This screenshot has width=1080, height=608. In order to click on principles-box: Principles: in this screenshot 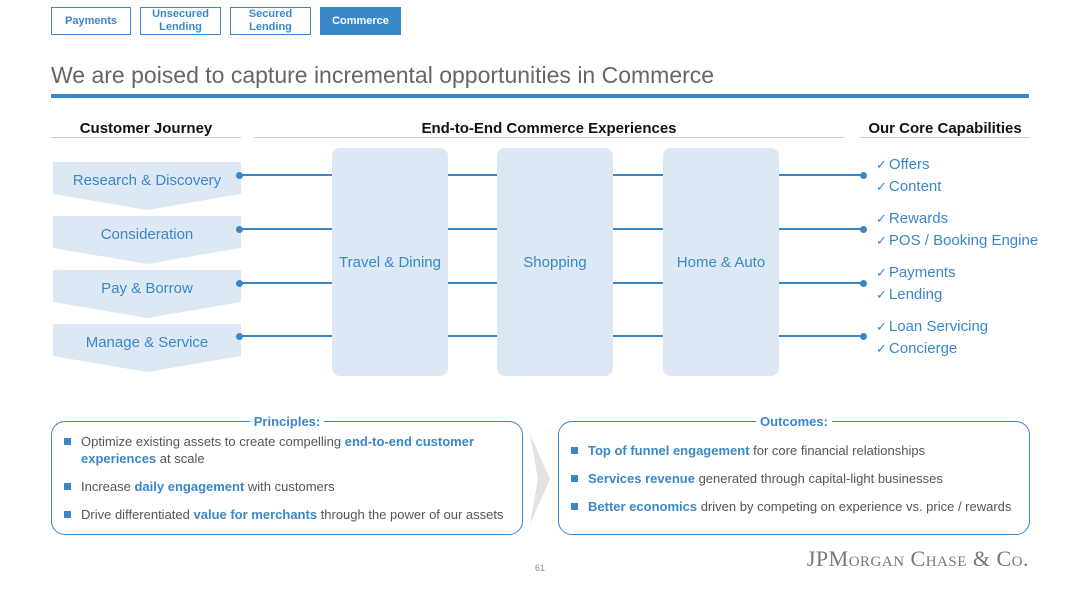, I will do `click(287, 474)`.